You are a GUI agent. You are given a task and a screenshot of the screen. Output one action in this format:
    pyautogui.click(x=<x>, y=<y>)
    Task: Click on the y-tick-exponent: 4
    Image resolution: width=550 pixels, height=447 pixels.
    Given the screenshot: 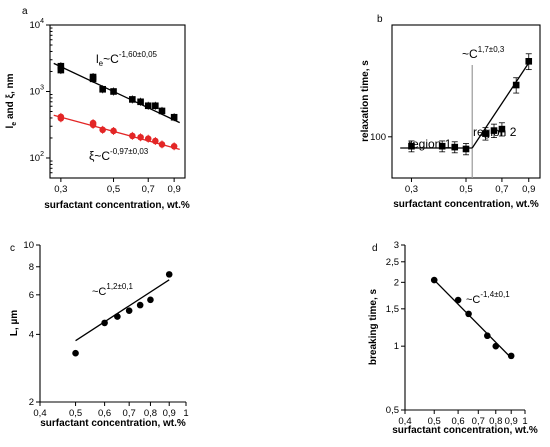 What is the action you would take?
    pyautogui.click(x=42, y=21)
    